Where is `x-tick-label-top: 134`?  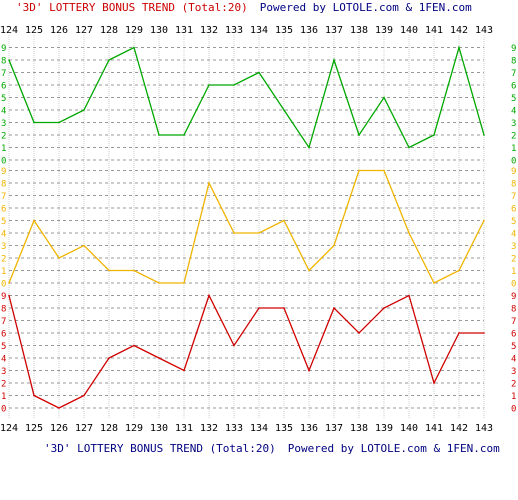 x-tick-label-top: 134 is located at coordinates (259, 30).